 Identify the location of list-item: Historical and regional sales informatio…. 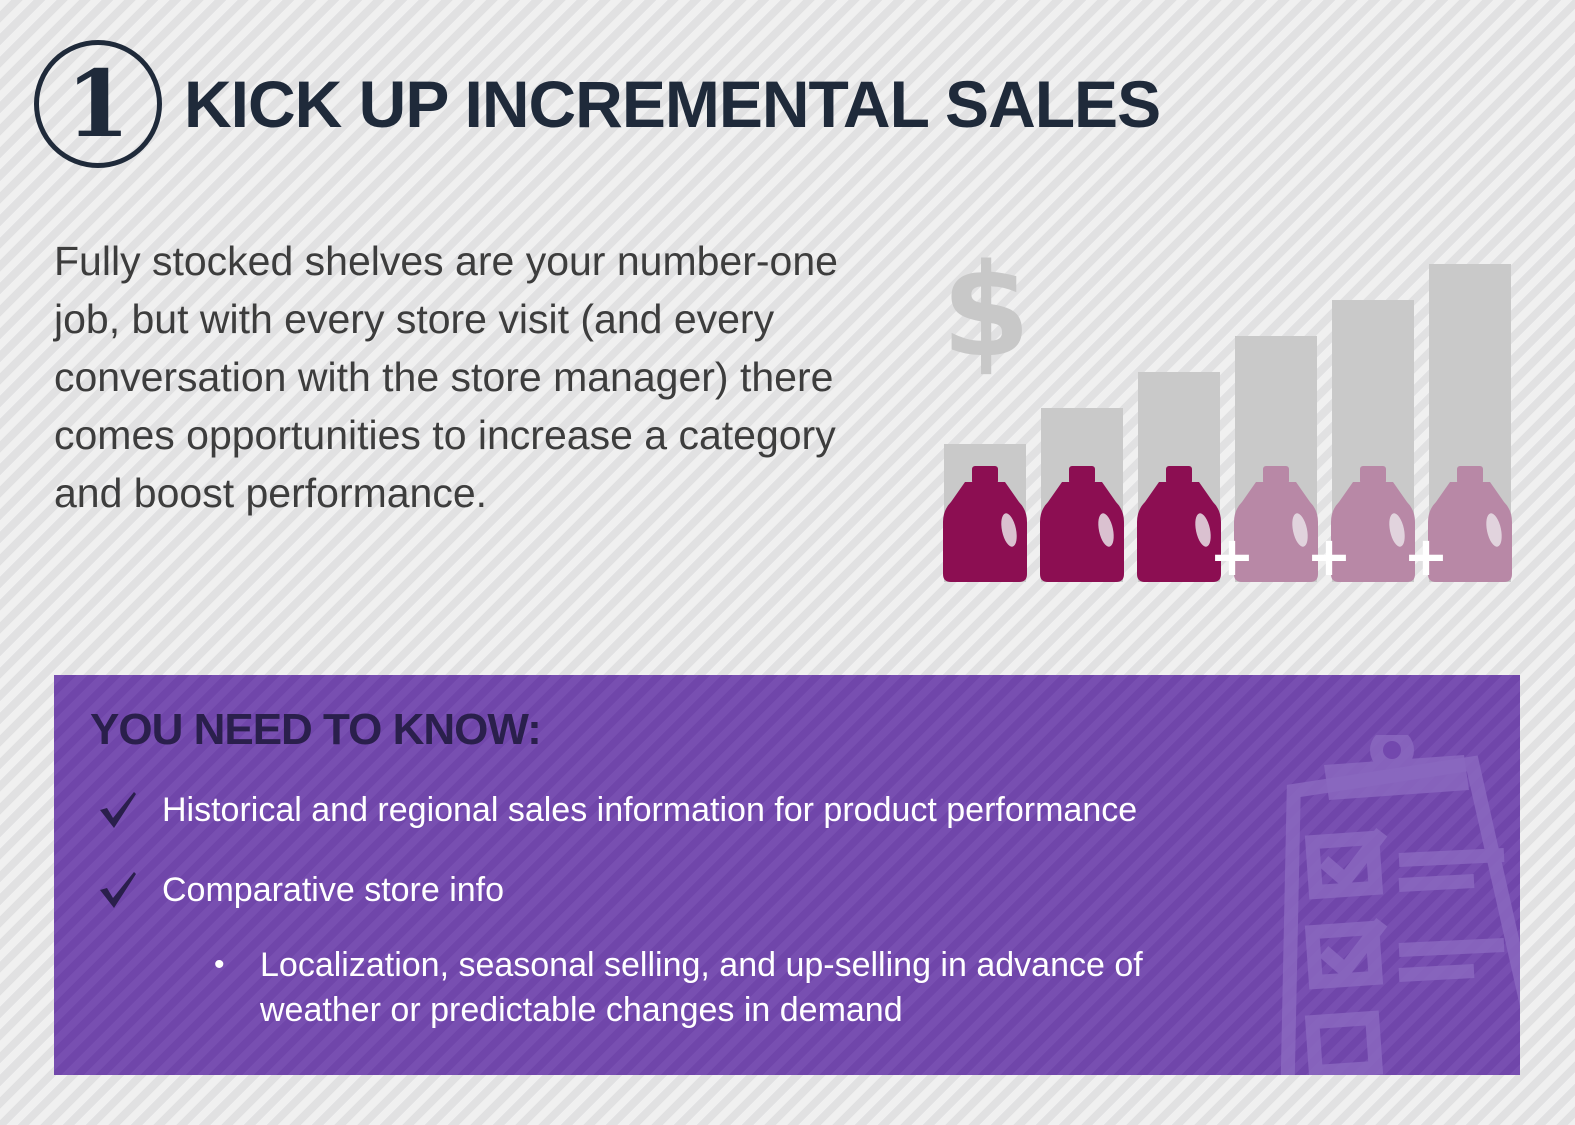
(617, 810).